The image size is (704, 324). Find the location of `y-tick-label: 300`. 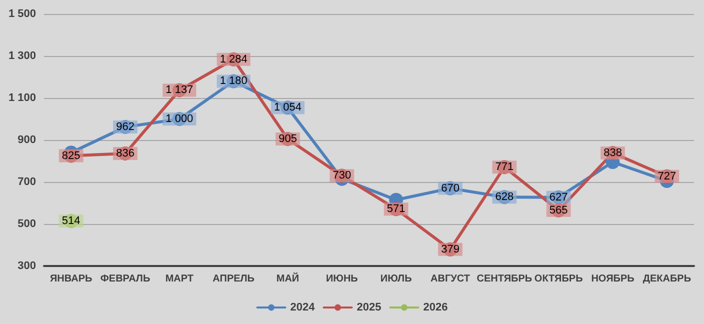

y-tick-label: 300 is located at coordinates (27, 266).